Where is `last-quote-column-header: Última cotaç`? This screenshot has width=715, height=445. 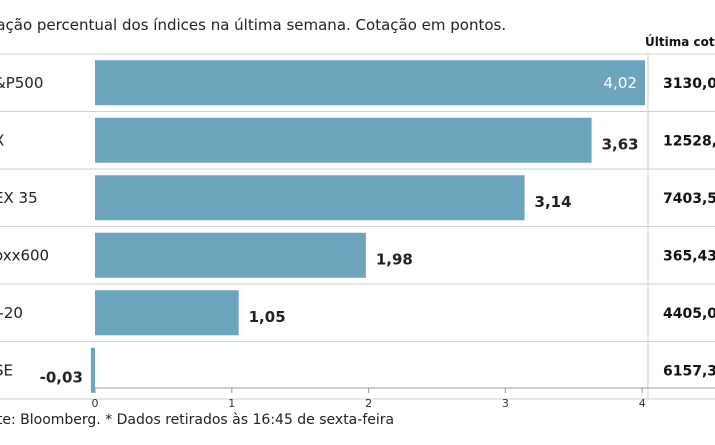
last-quote-column-header: Última cotaç is located at coordinates (680, 42).